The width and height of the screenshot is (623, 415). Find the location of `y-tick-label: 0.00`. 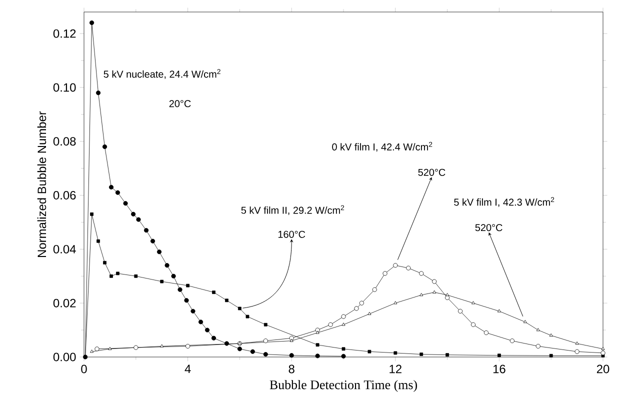

y-tick-label: 0.00 is located at coordinates (64, 357).